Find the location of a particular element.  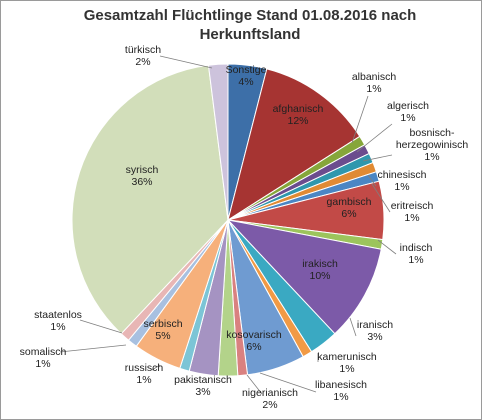

slice-label-kamerunisch: kamerunisch 1% is located at coordinates (347, 363).